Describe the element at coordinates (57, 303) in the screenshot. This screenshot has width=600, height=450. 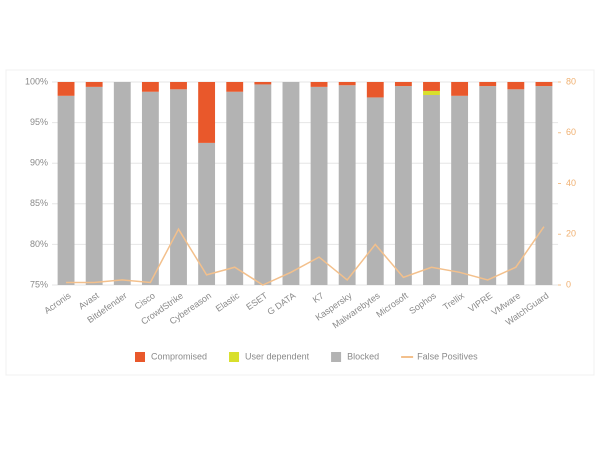
I see `x-tick-label: Acronis` at that location.